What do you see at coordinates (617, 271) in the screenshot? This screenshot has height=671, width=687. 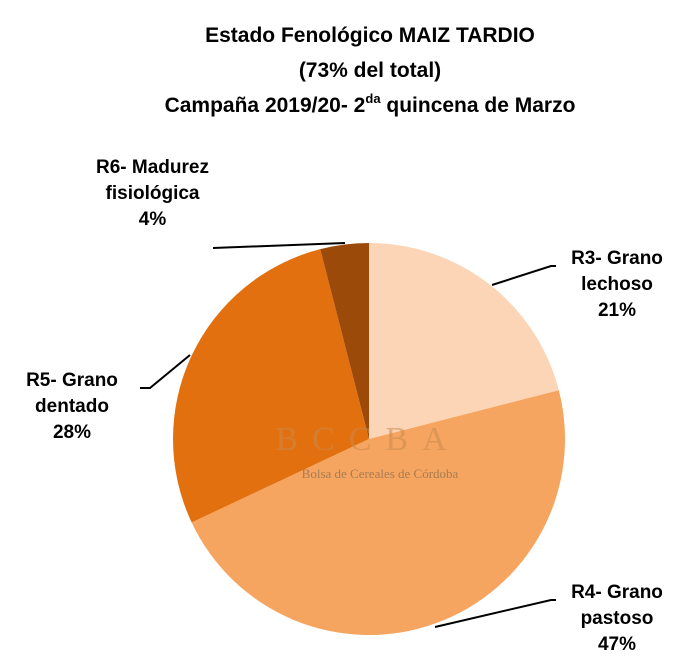 I see `category-label: R3- Grano lechoso` at bounding box center [617, 271].